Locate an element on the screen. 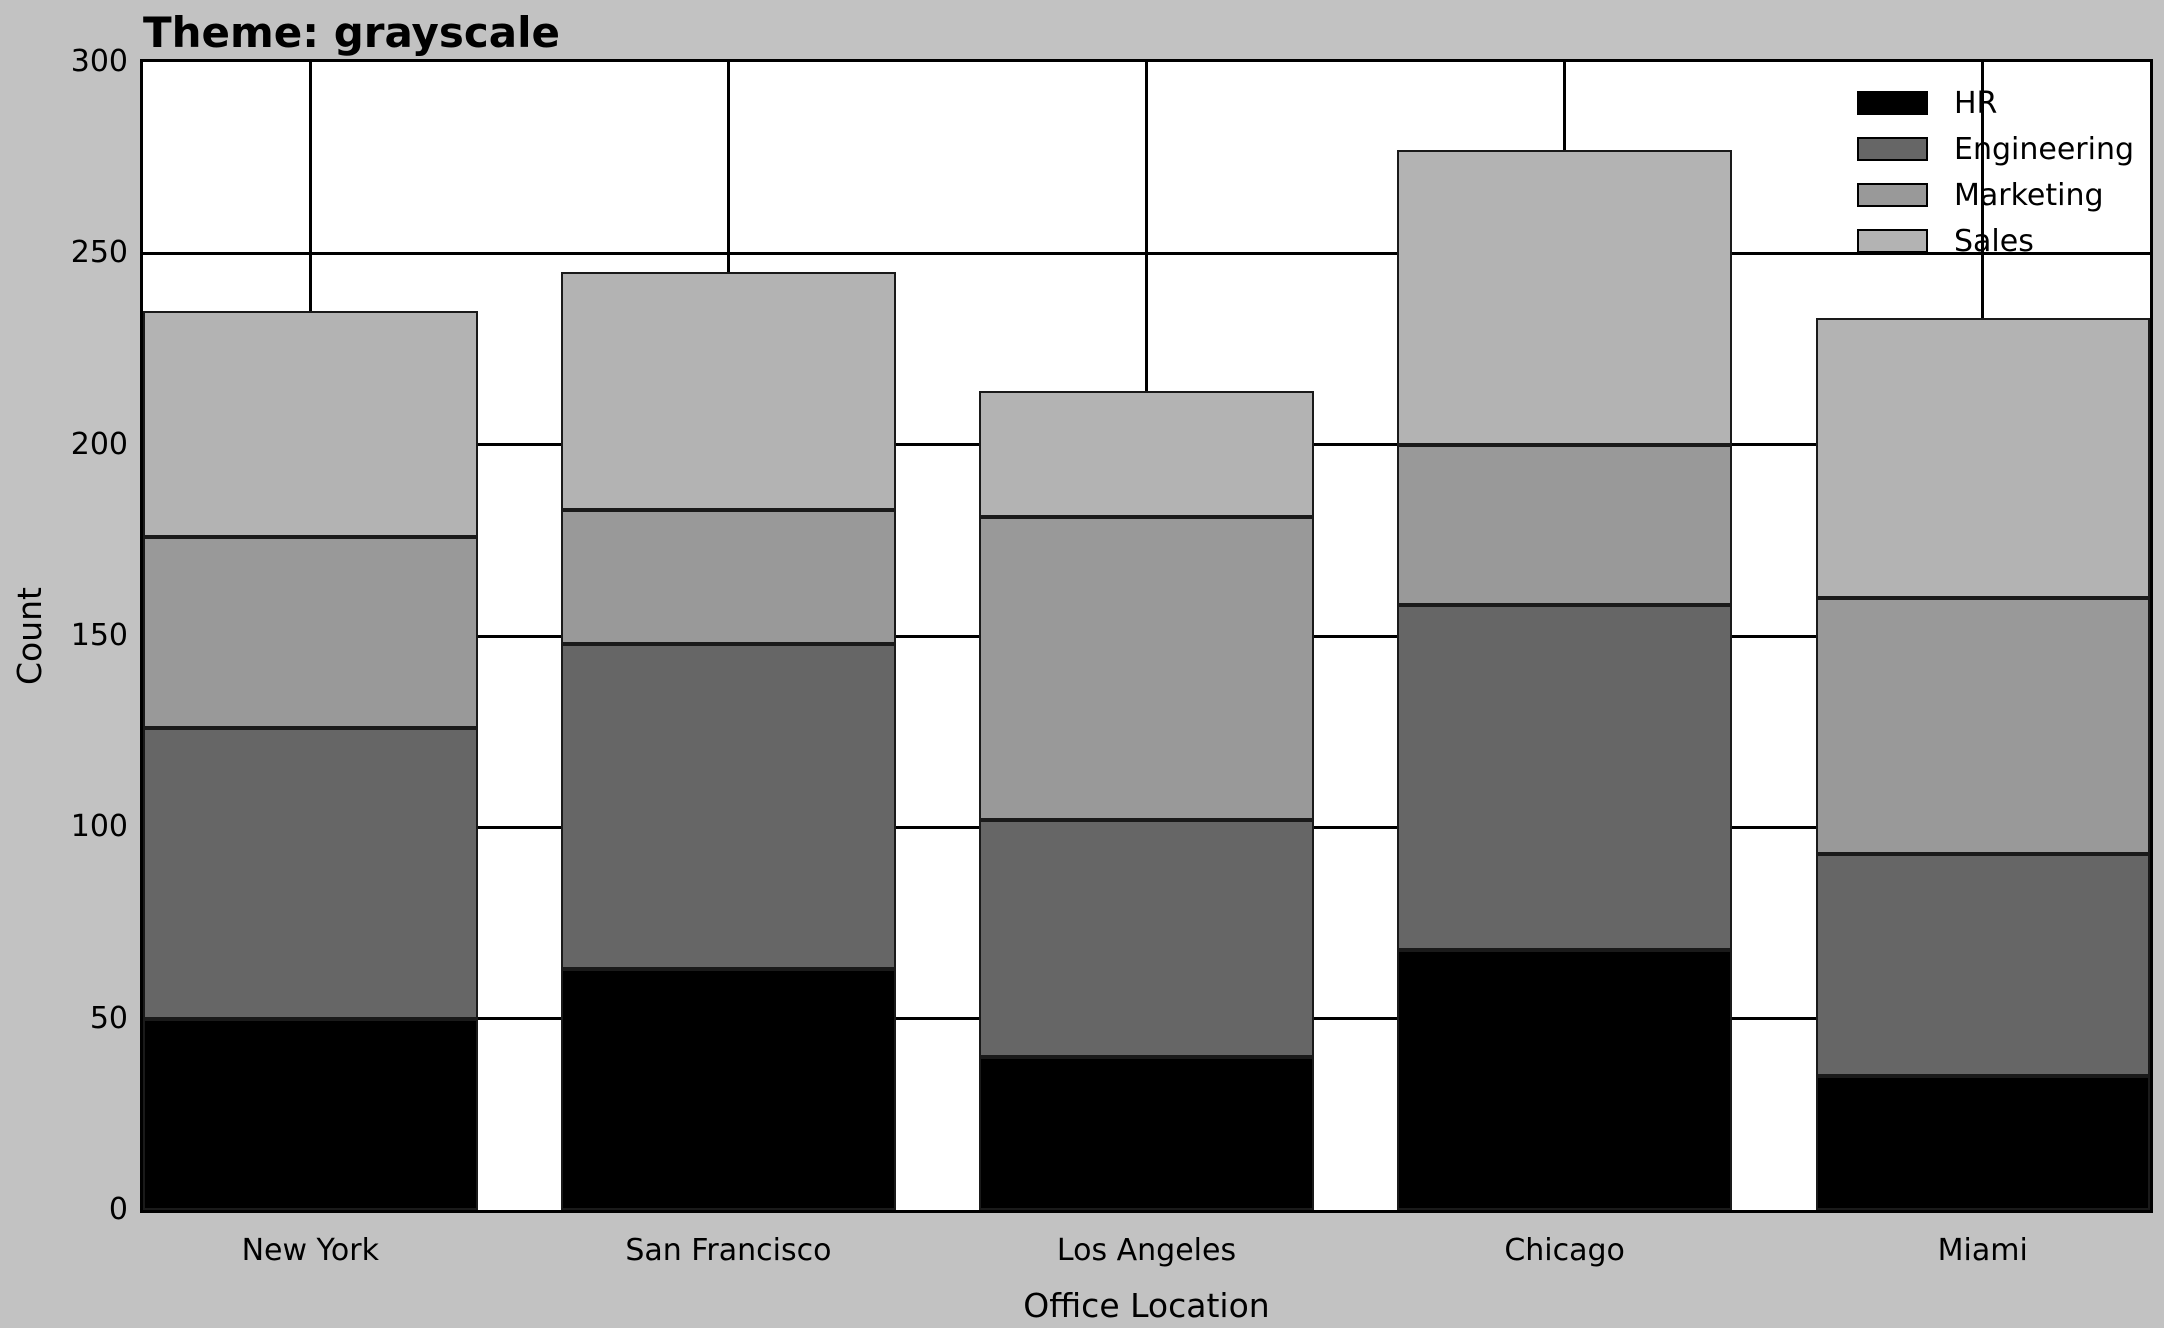  y-tick-label: 100 is located at coordinates (99, 827).